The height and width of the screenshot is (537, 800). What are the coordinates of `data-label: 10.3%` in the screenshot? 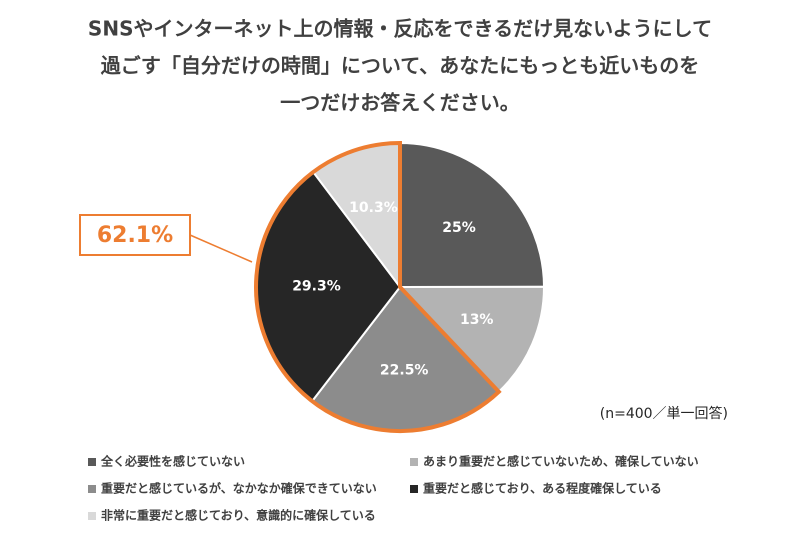 It's located at (373, 208).